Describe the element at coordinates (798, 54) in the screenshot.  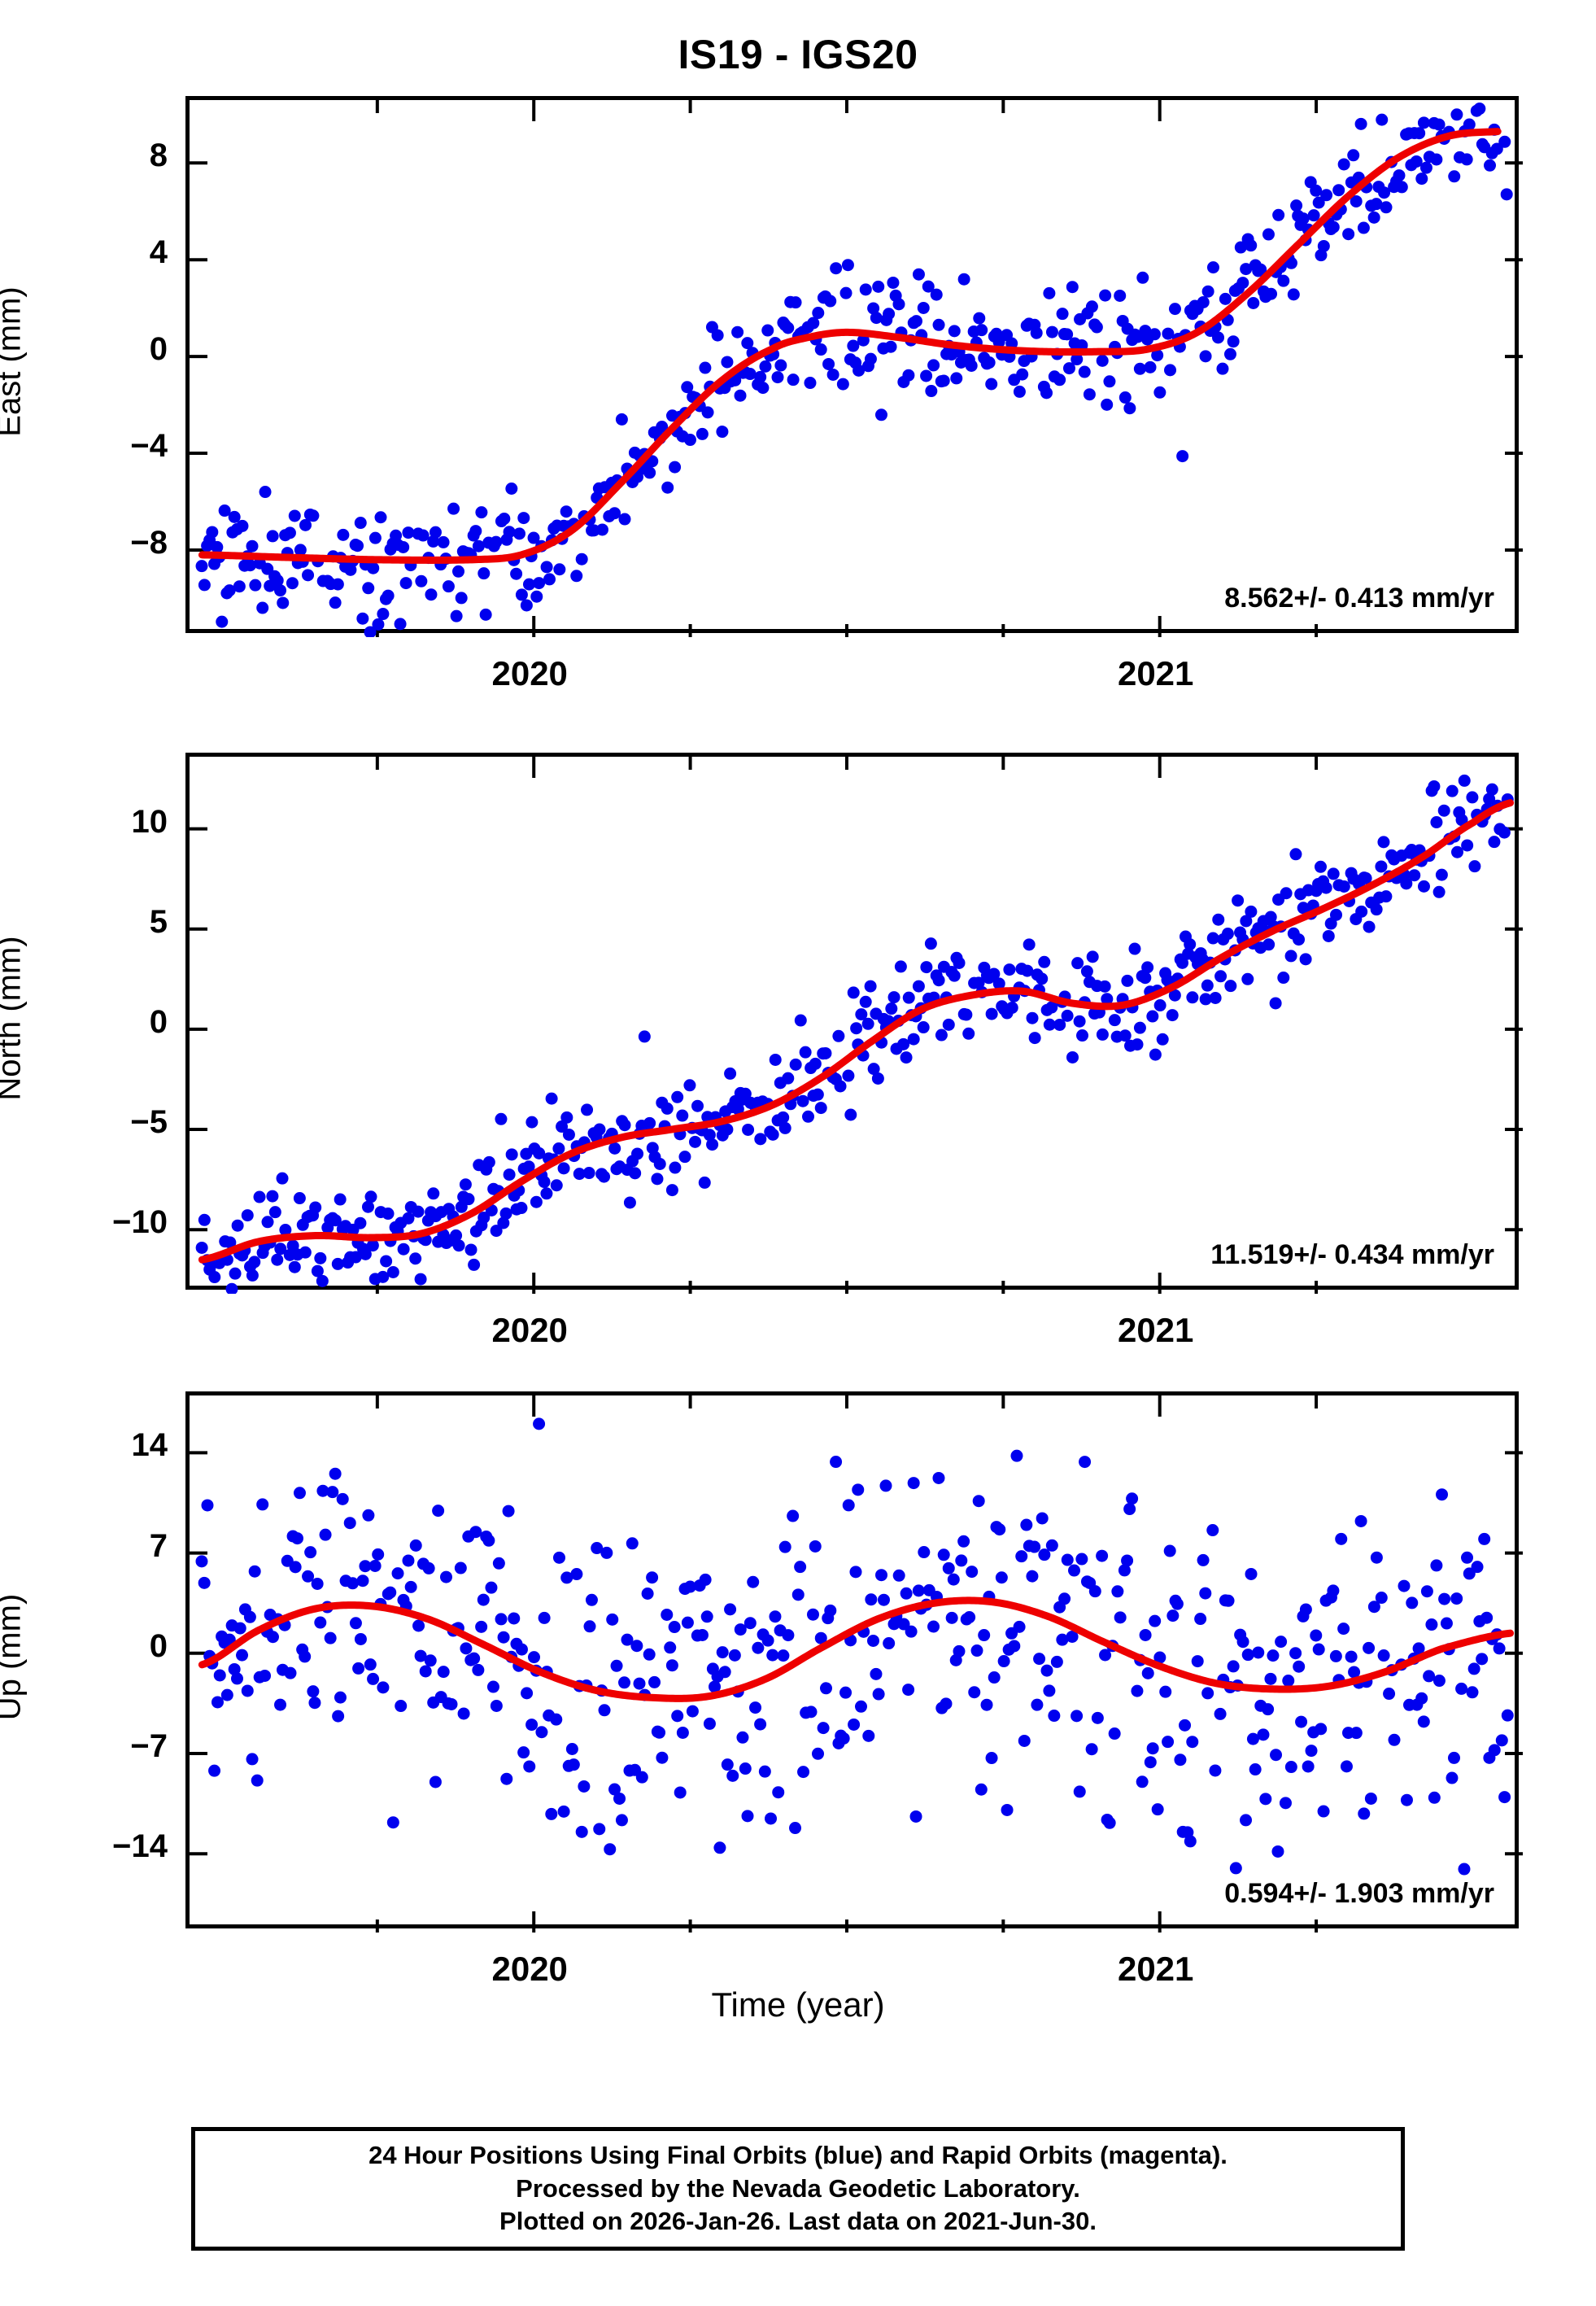
I see `page-title: IS19 - IGS20` at that location.